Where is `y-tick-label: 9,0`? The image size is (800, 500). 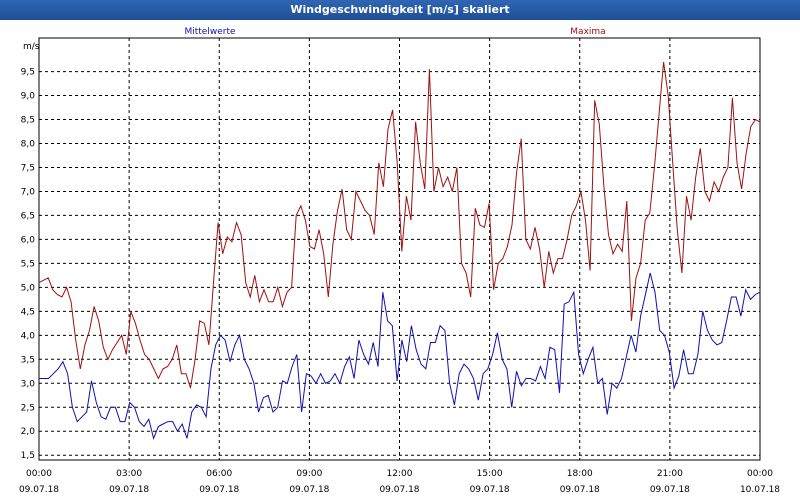 y-tick-label: 9,0 is located at coordinates (28, 97).